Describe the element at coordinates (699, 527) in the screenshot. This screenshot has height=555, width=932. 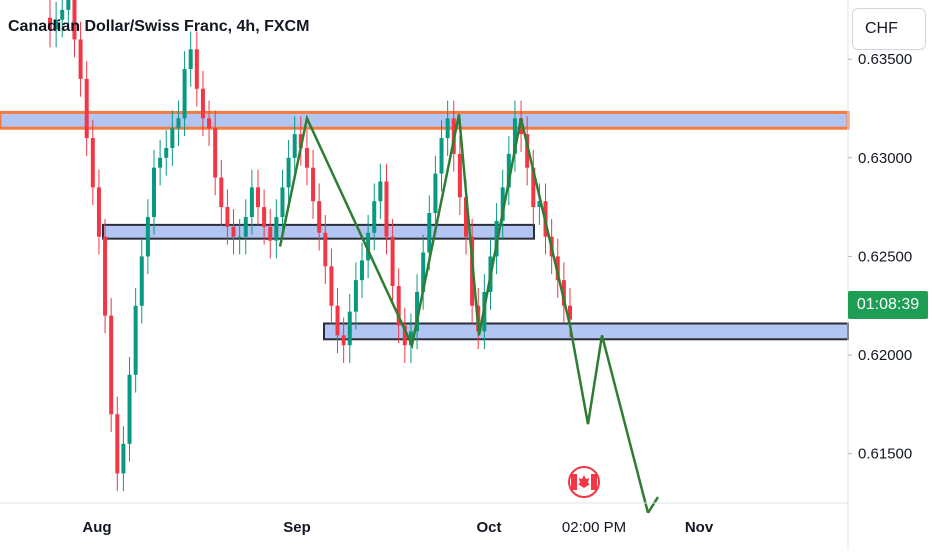
I see `time-tick-label: Nov` at that location.